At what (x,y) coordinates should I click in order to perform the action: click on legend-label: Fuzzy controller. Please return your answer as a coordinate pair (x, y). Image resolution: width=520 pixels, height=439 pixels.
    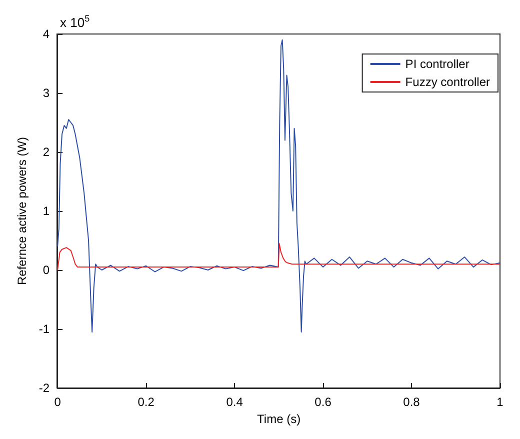
    Looking at the image, I should click on (447, 82).